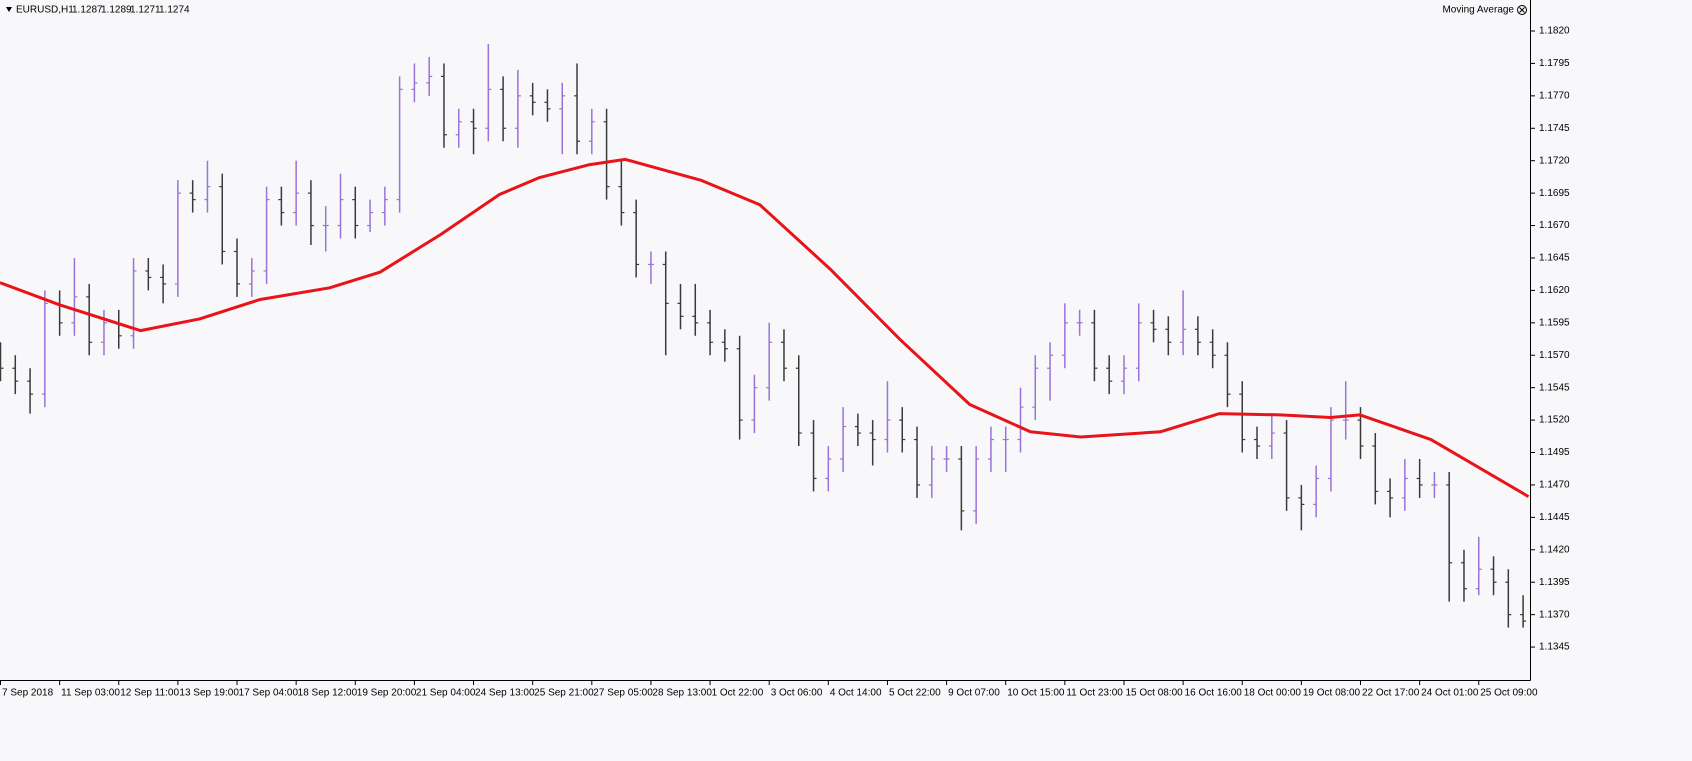  Describe the element at coordinates (1094, 693) in the screenshot. I see `x-tick-label: 11 Oct 23:00` at that location.